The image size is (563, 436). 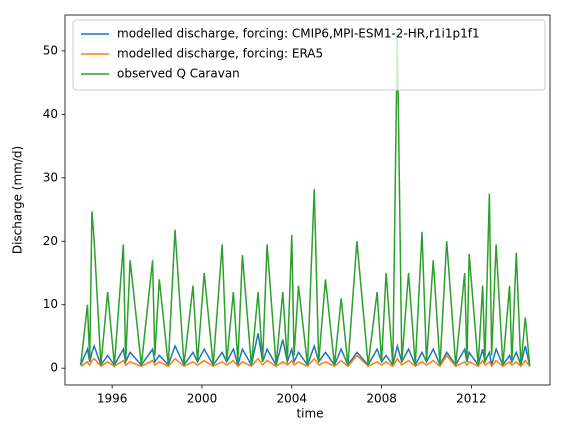 I want to click on legend-label: modelled discharge, forcing: ERA5, so click(x=220, y=54).